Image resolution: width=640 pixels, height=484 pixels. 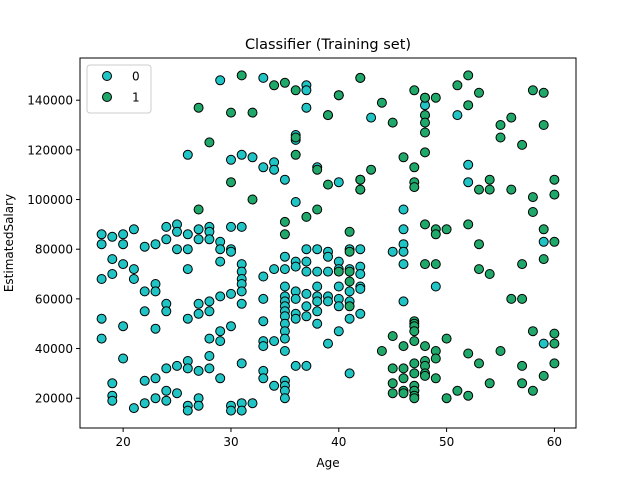 What do you see at coordinates (54, 299) in the screenshot?
I see `y-tick-label-60000: 60000` at bounding box center [54, 299].